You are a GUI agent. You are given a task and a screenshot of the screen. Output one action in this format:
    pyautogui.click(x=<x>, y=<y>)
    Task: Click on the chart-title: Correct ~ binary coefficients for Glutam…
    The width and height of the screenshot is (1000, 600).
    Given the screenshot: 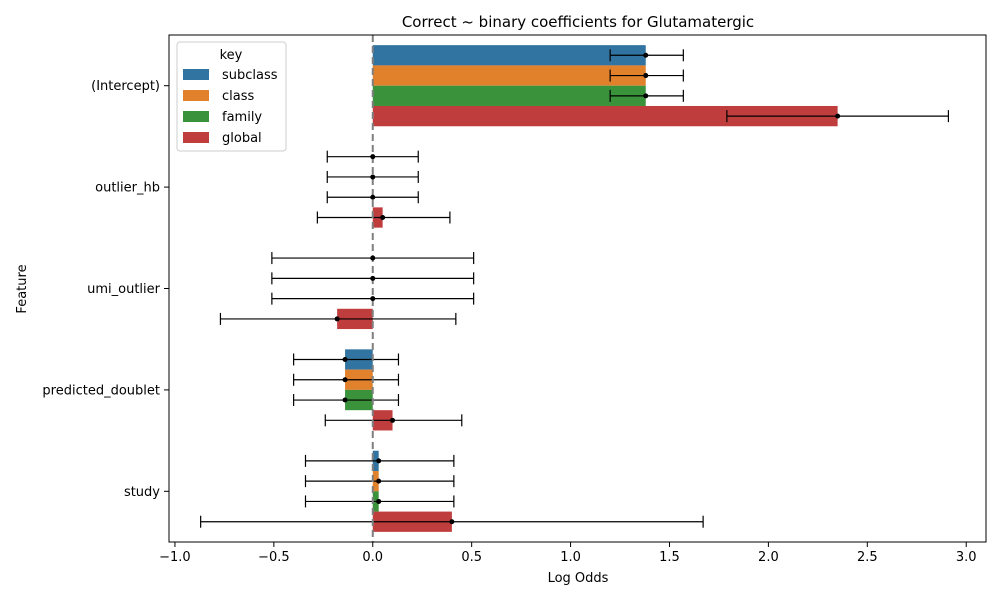 What is the action you would take?
    pyautogui.click(x=578, y=22)
    